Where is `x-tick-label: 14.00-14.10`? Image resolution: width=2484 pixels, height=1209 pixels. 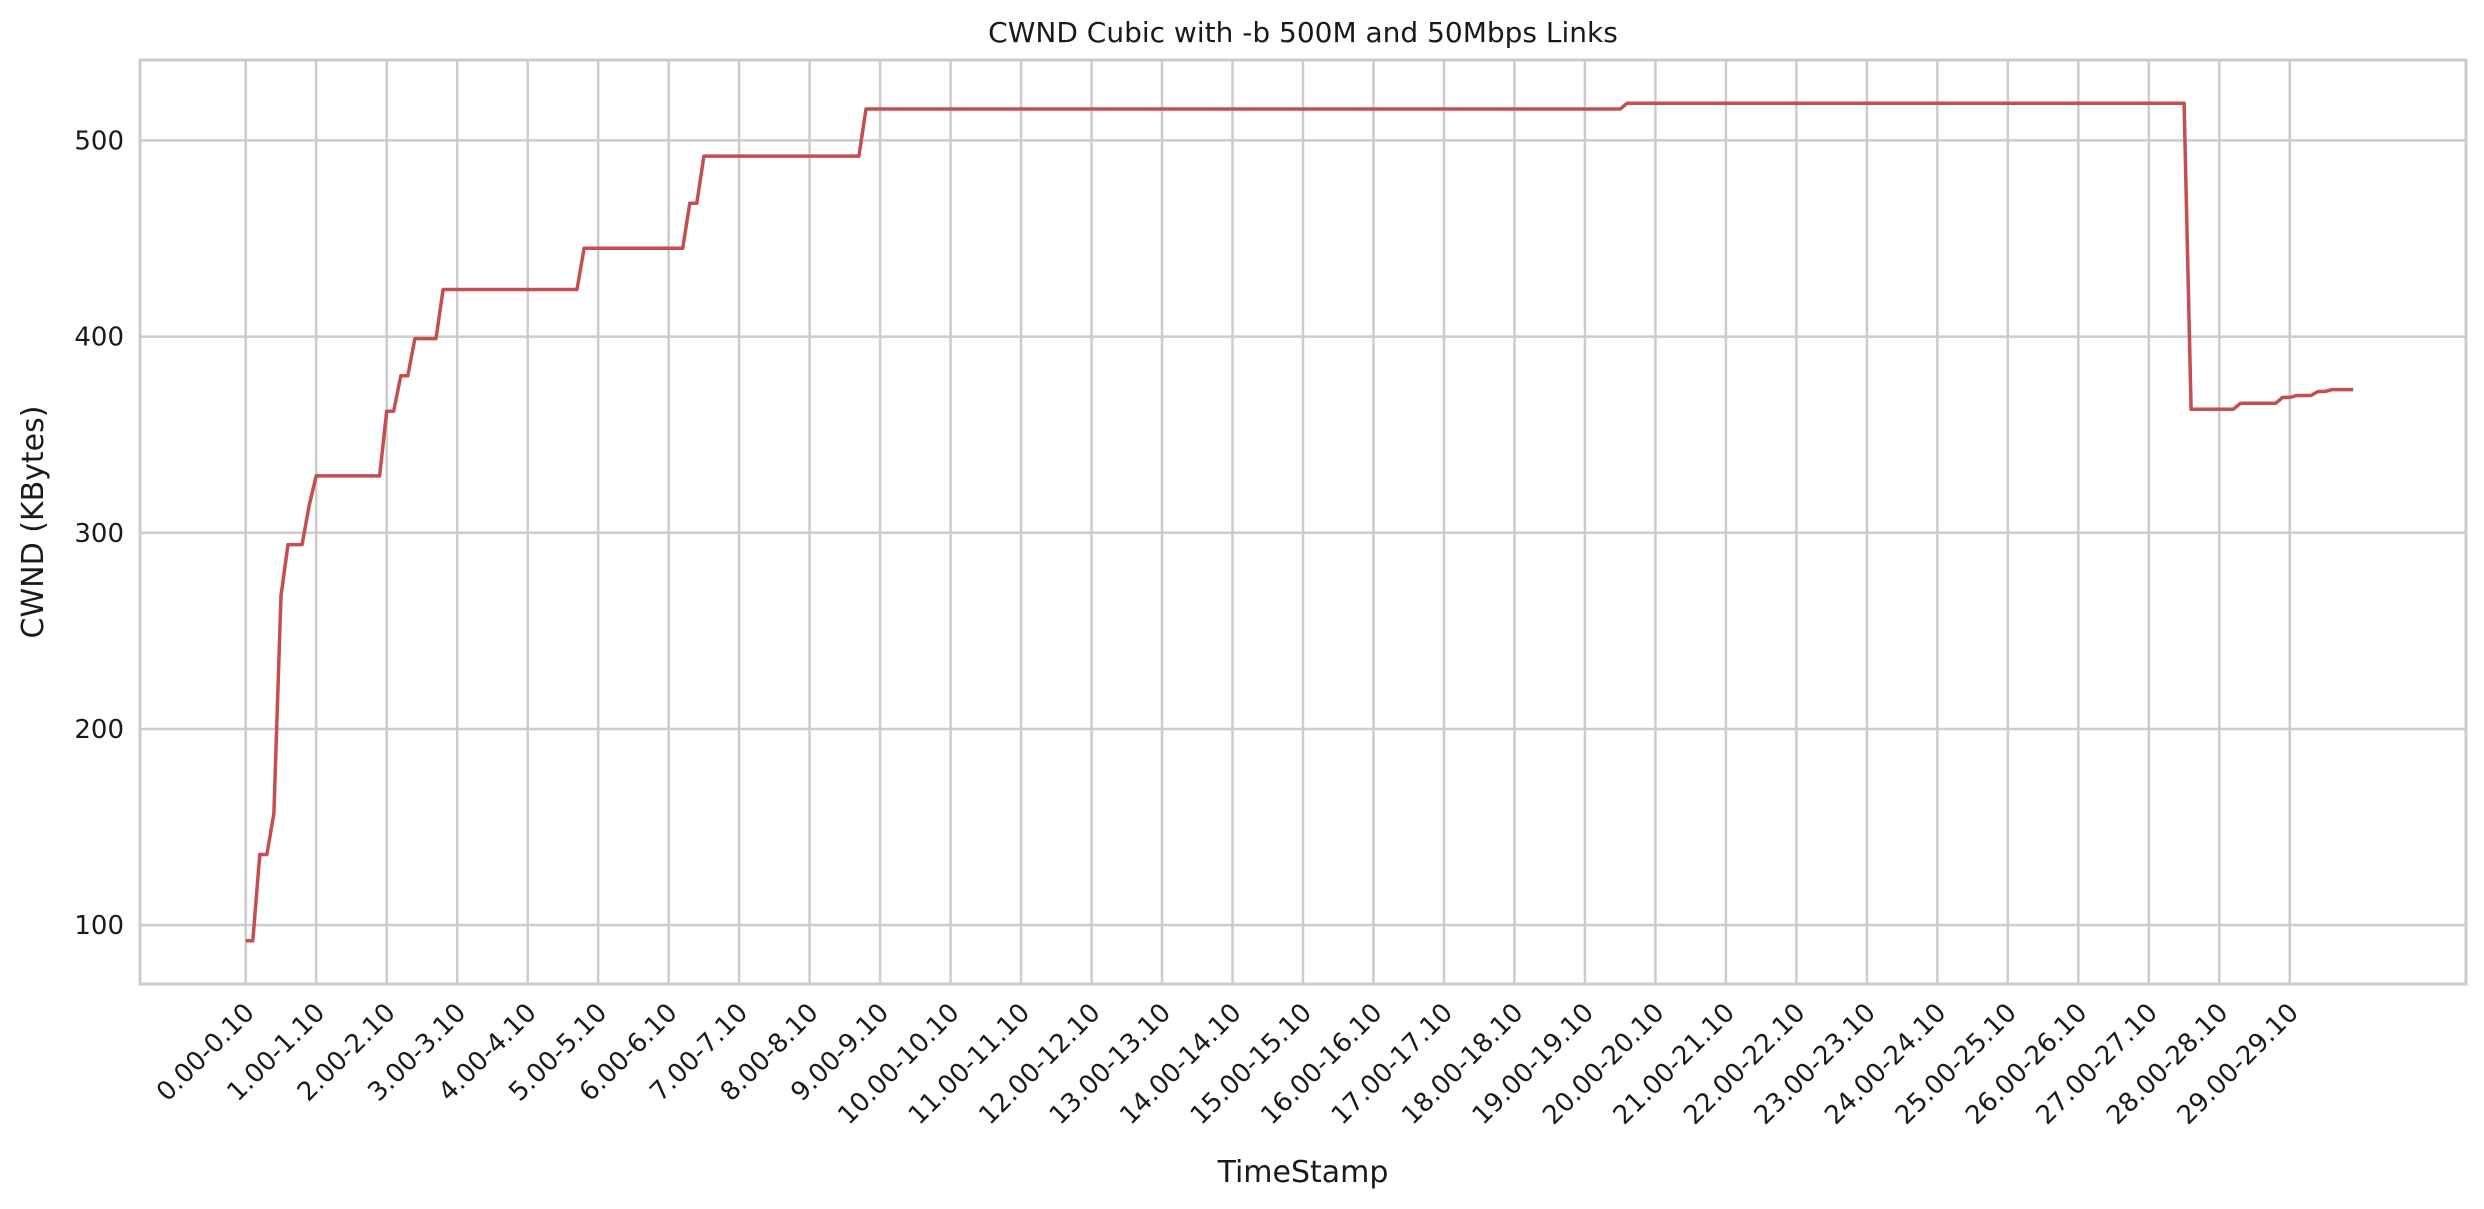 x-tick-label: 14.00-14.10 is located at coordinates (1180, 1064).